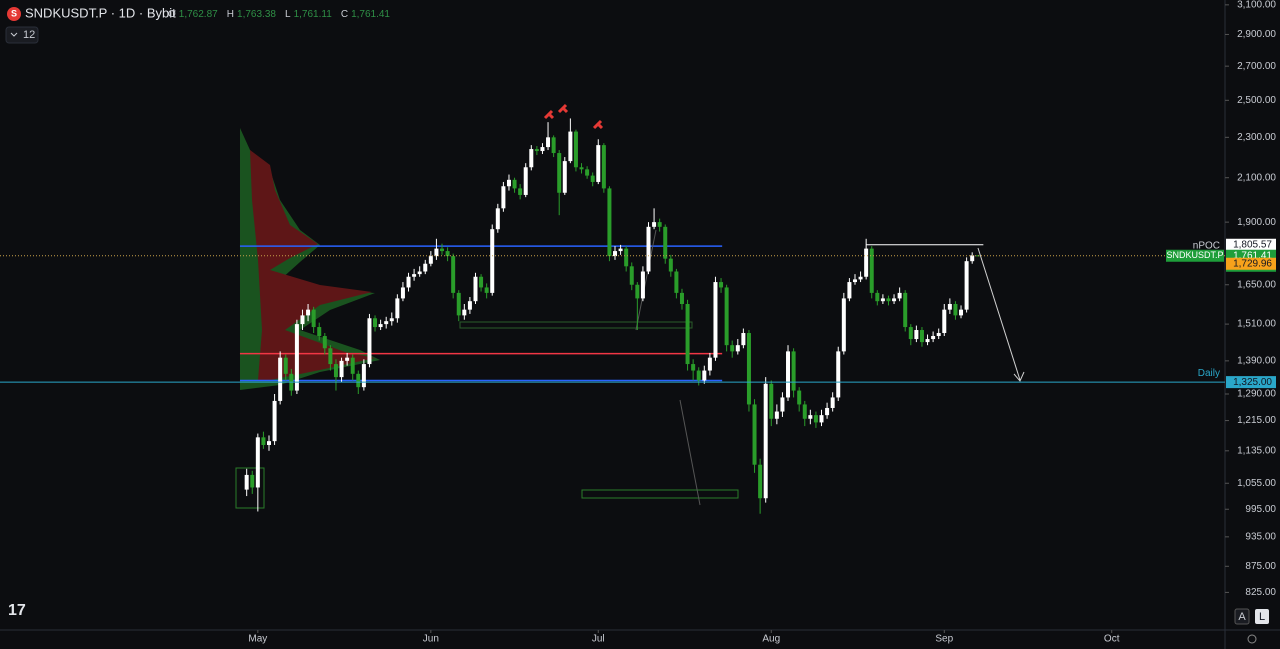 This screenshot has width=1280, height=649. I want to click on y-tick-label: 3,100.00, so click(1256, 5).